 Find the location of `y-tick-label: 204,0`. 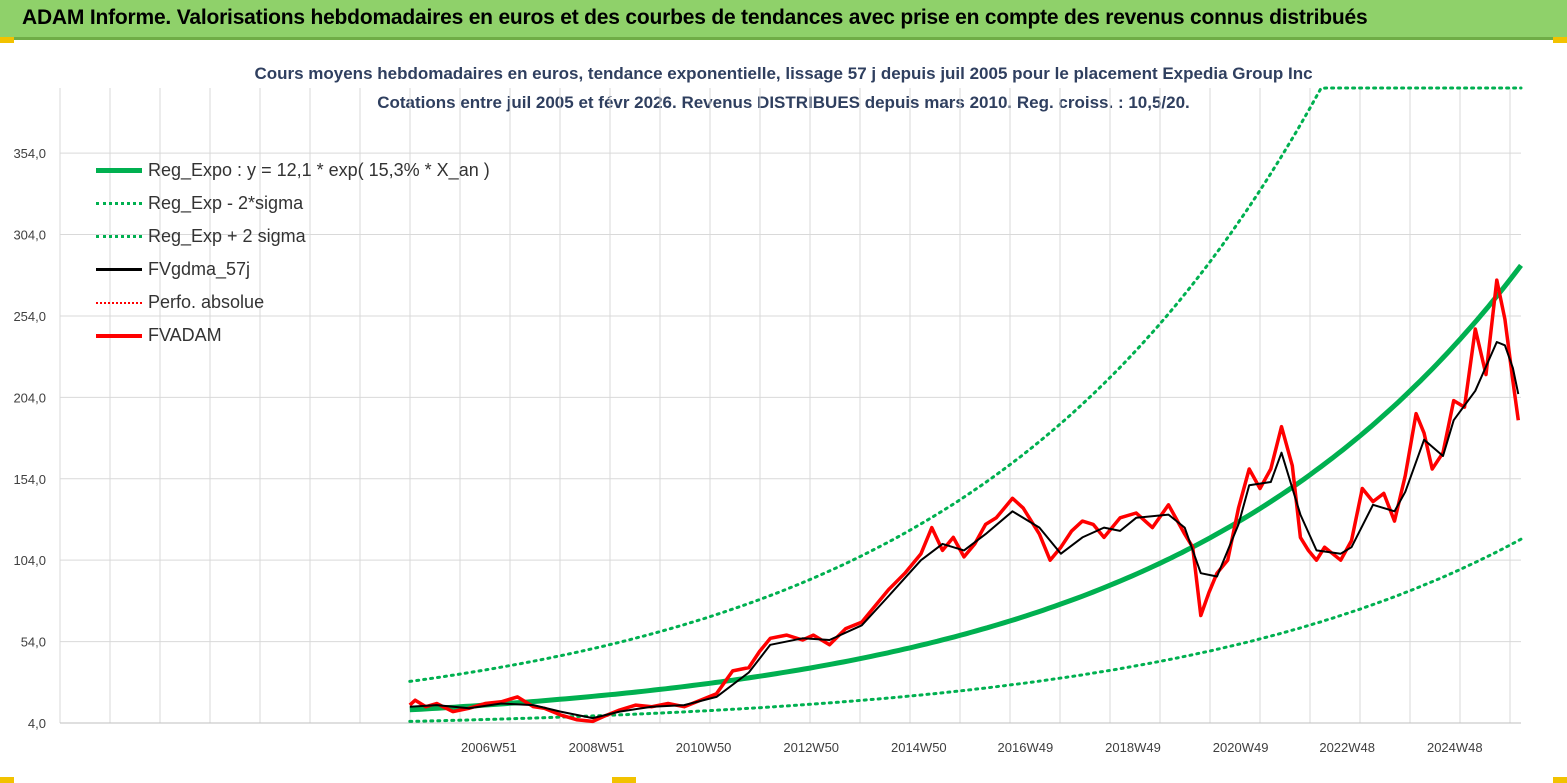

y-tick-label: 204,0 is located at coordinates (29, 397).